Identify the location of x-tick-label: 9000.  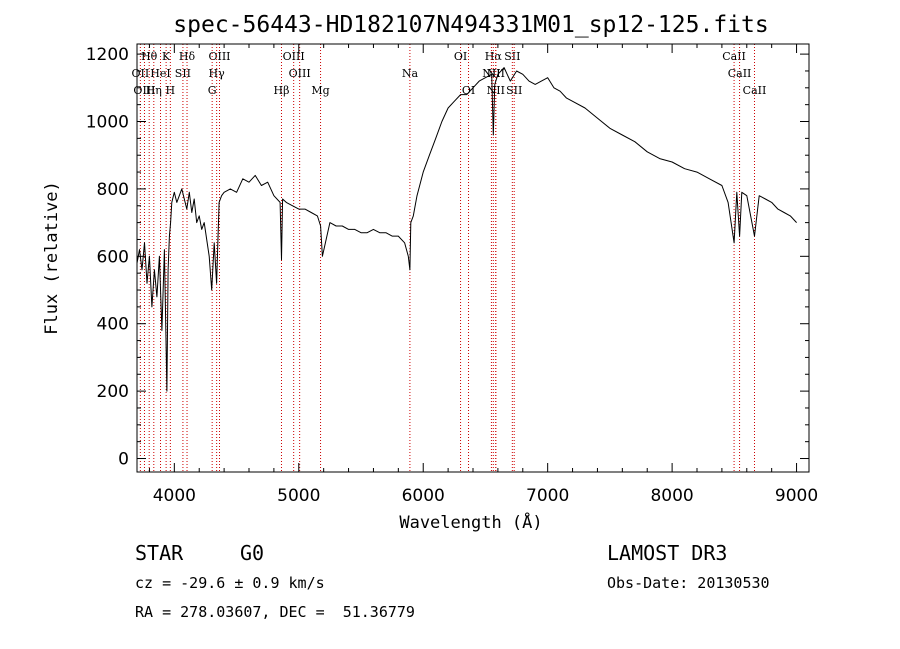
(796, 496).